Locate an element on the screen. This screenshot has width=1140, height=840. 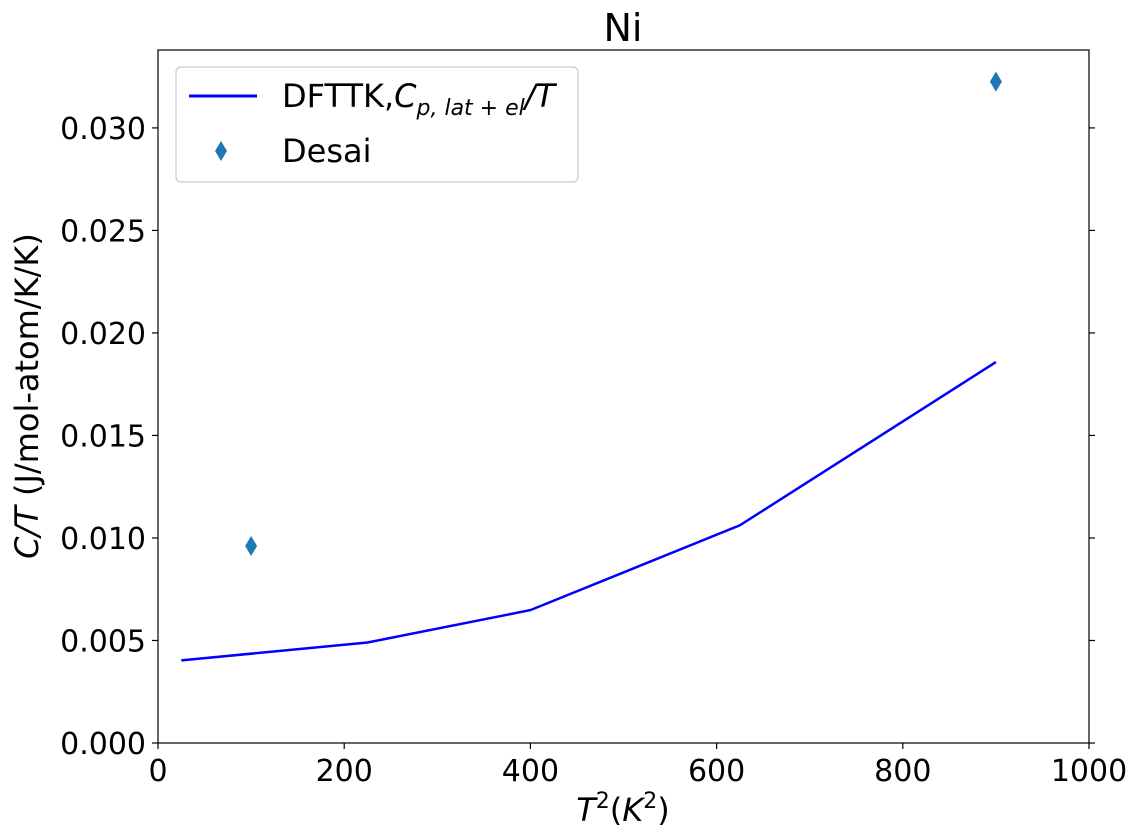
legend-label-dfttk: DFTTK,Cp, lat + el/T is located at coordinates (420, 99).